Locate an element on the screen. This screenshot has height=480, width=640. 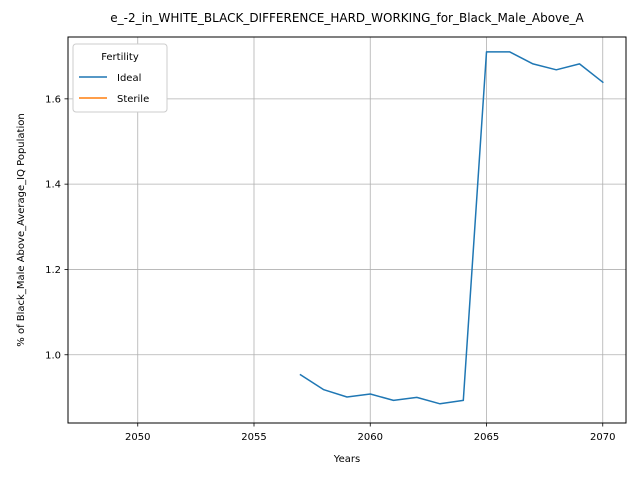
x-tick-label: 2050 is located at coordinates (137, 437).